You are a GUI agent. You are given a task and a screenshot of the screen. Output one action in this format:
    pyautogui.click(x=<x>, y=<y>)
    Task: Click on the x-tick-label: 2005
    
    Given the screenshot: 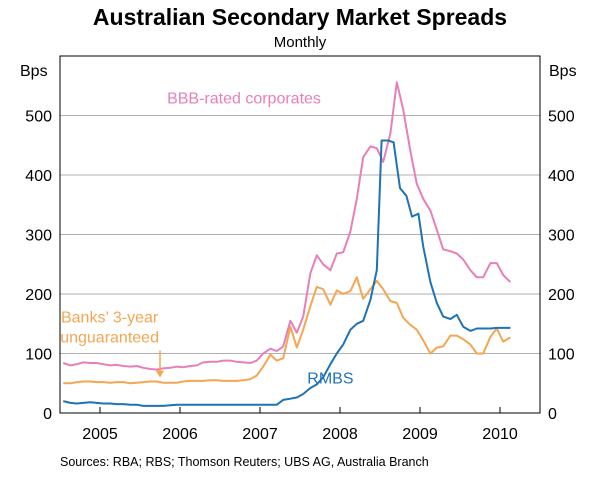 What is the action you would take?
    pyautogui.click(x=100, y=434)
    